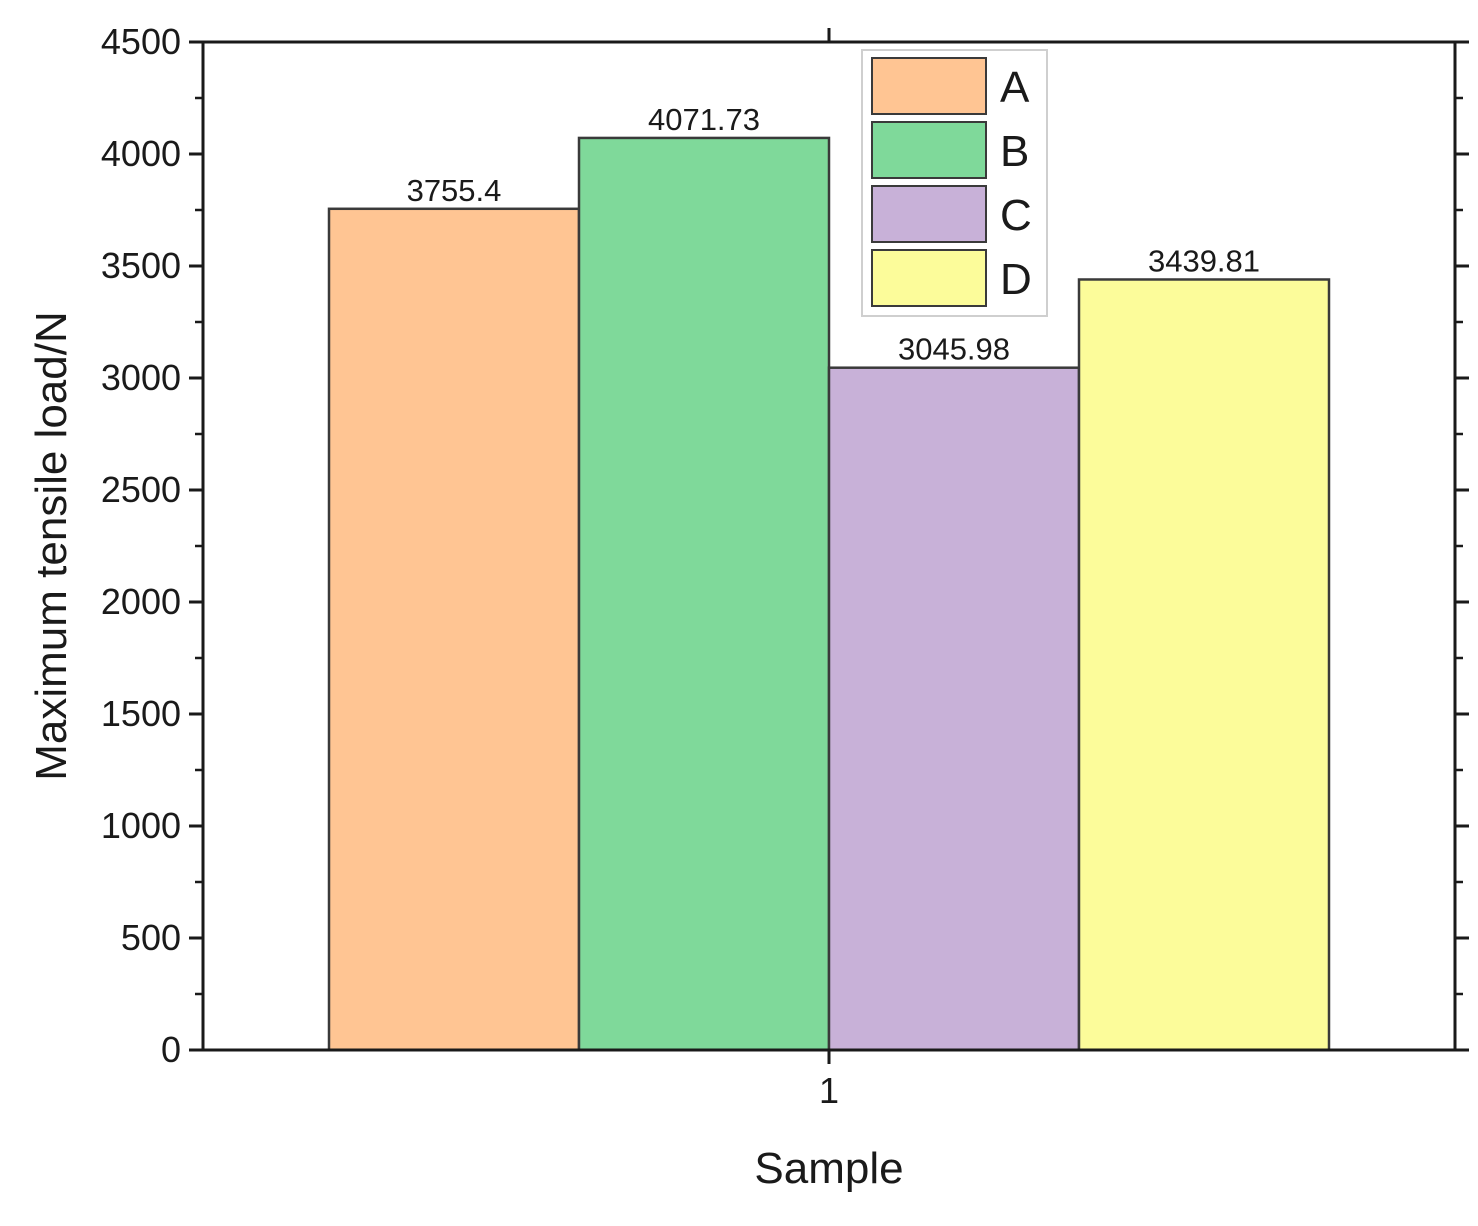 Image resolution: width=1478 pixels, height=1226 pixels. What do you see at coordinates (454, 629) in the screenshot?
I see `bar-a` at bounding box center [454, 629].